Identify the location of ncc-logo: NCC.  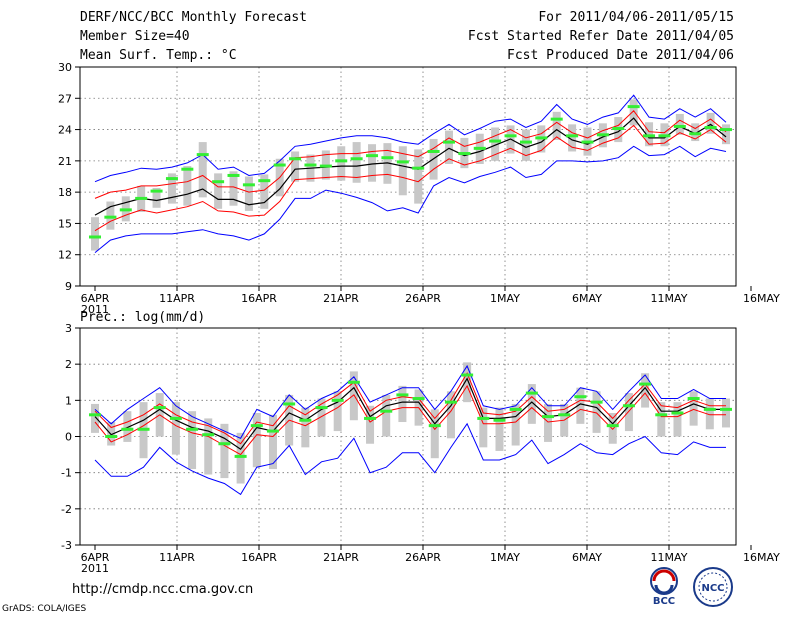
(713, 587).